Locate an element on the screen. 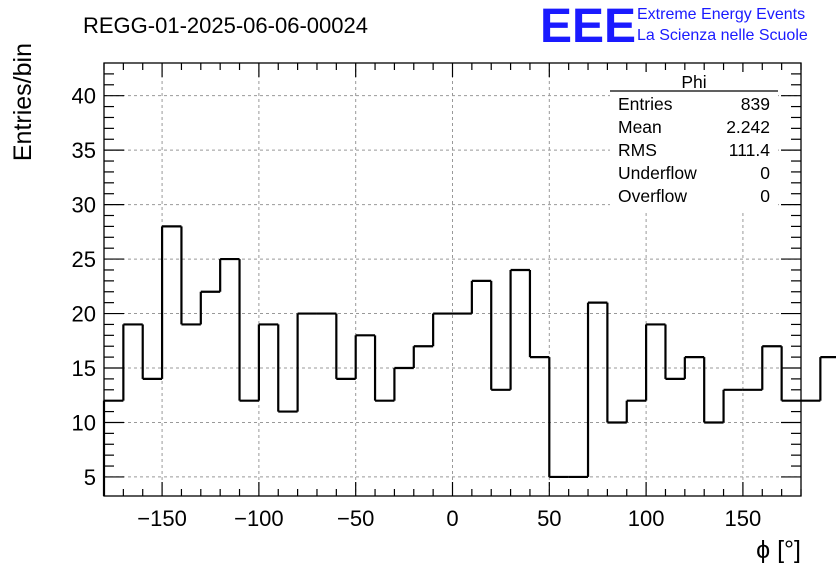 Image resolution: width=836 pixels, height=572 pixels. stats-box-background is located at coordinates (694, 142).